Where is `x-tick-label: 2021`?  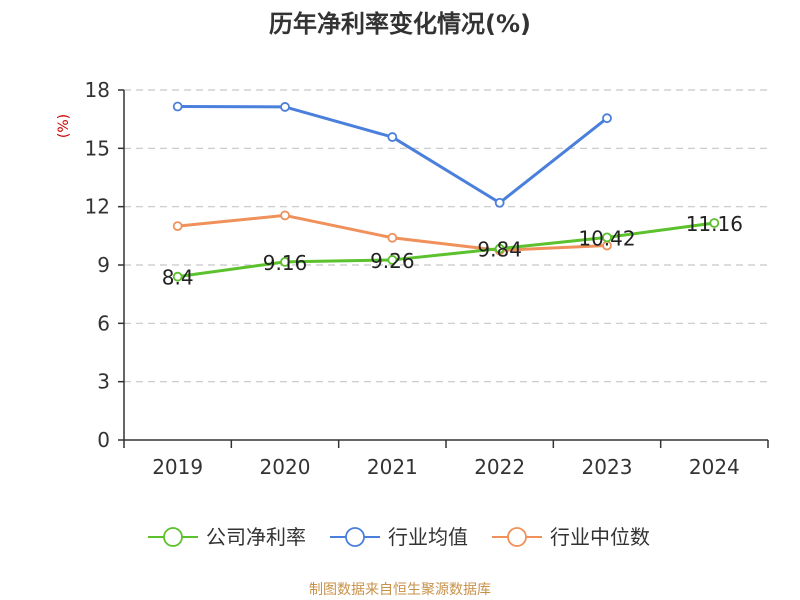 x-tick-label: 2021 is located at coordinates (392, 467).